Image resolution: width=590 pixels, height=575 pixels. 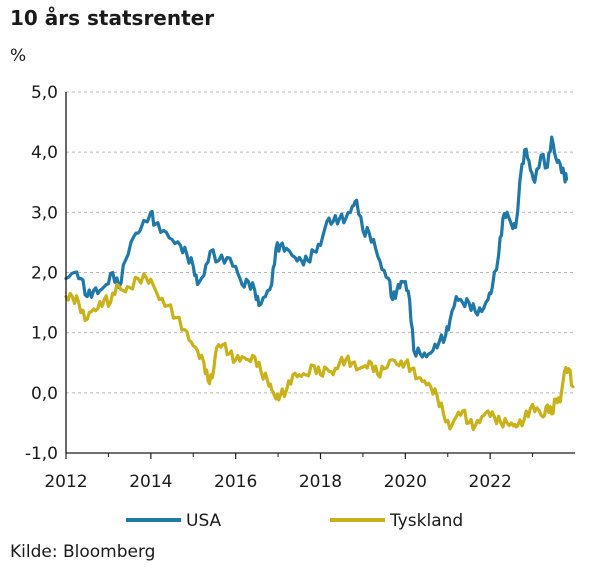 I want to click on legend-label-usa: USA, so click(x=204, y=521).